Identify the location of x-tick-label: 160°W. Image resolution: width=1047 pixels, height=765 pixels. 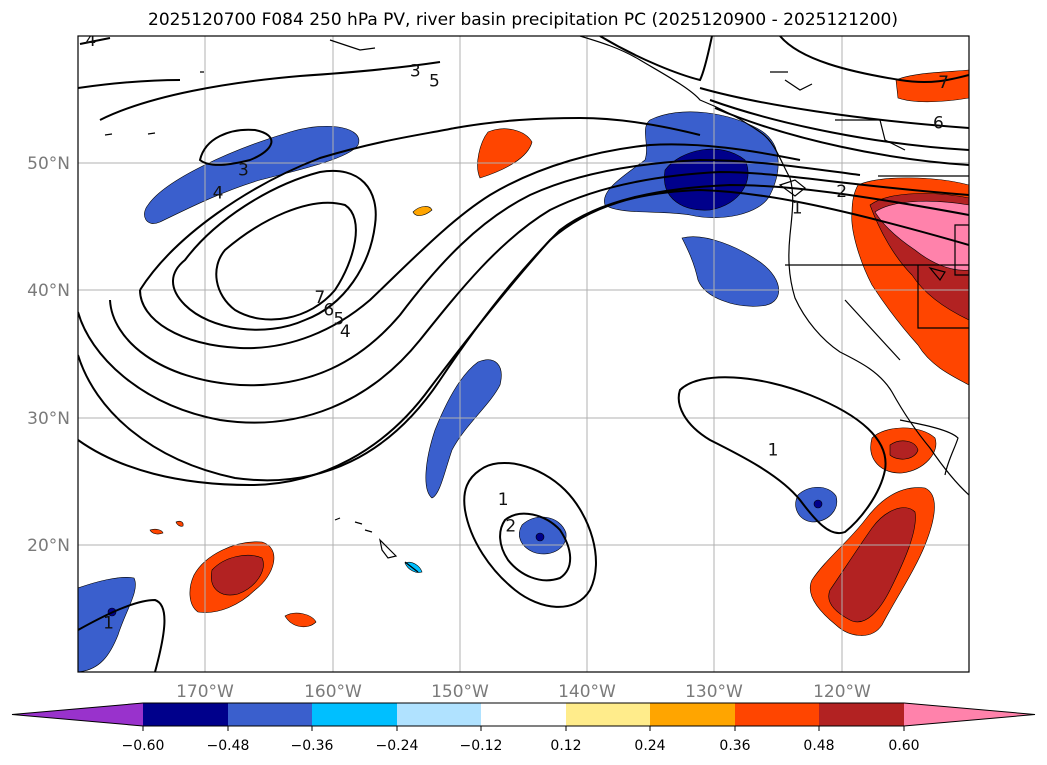
(333, 692).